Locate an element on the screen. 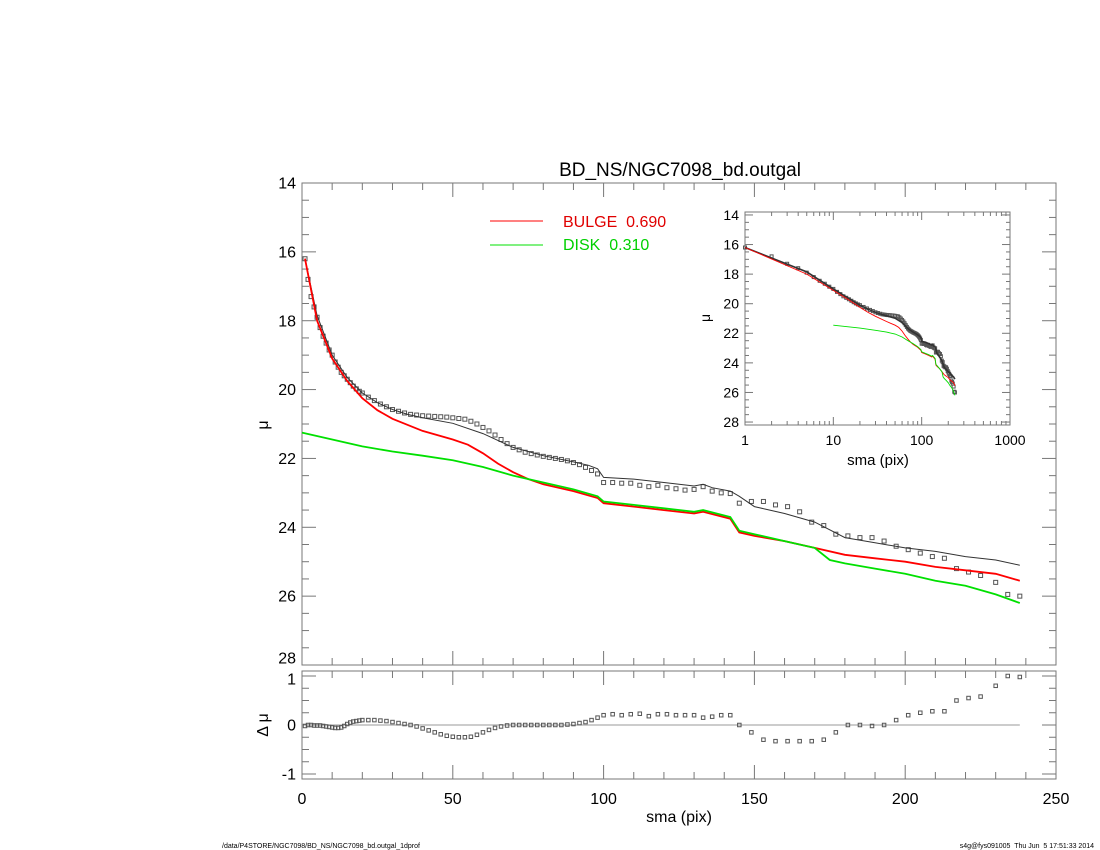 The image size is (1100, 850). residual-y-label: Δ μ is located at coordinates (263, 724).